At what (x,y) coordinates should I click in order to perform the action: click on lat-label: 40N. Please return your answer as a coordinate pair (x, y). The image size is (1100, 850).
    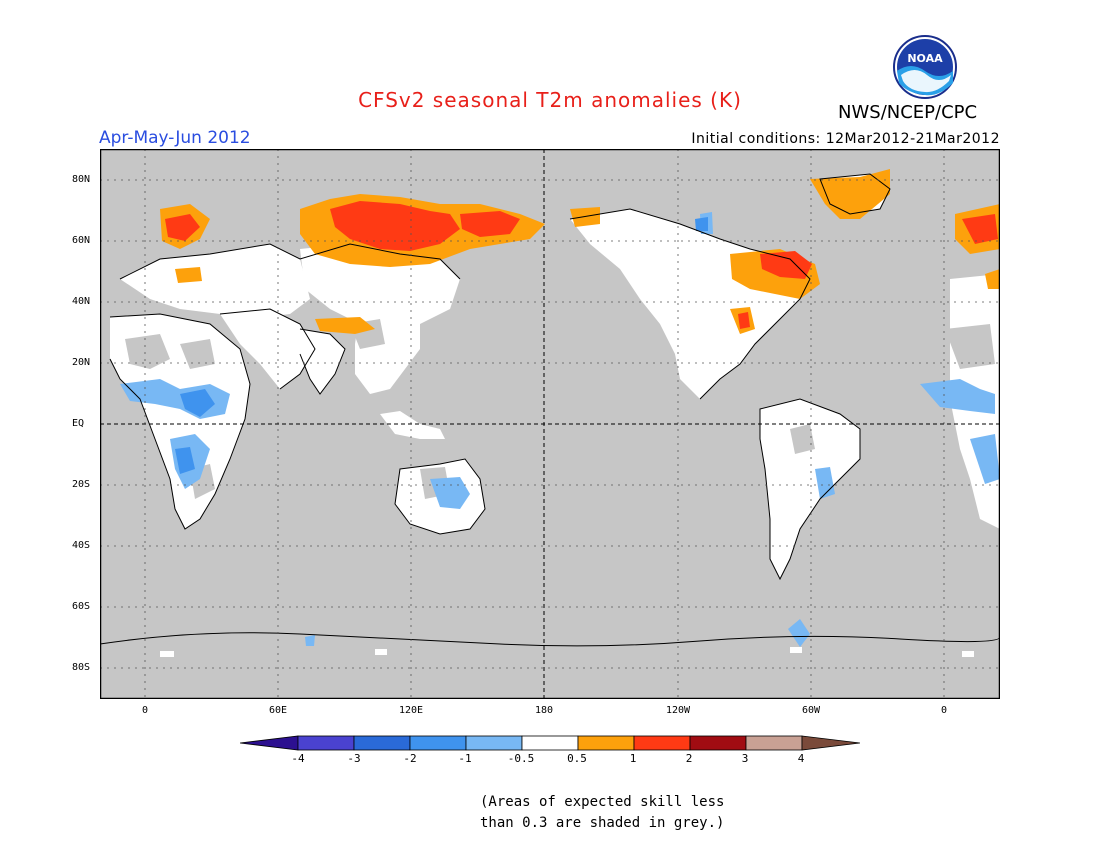
    Looking at the image, I should click on (81, 301).